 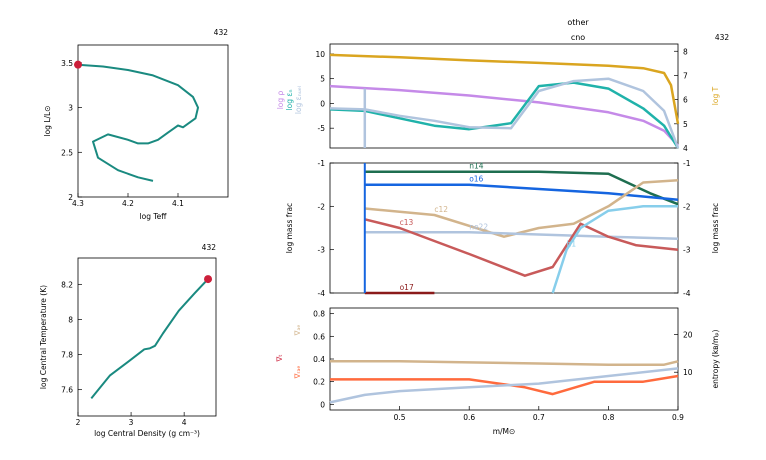 What do you see at coordinates (687, 293) in the screenshot?
I see `abundance-y2-tick-label: -4` at bounding box center [687, 293].